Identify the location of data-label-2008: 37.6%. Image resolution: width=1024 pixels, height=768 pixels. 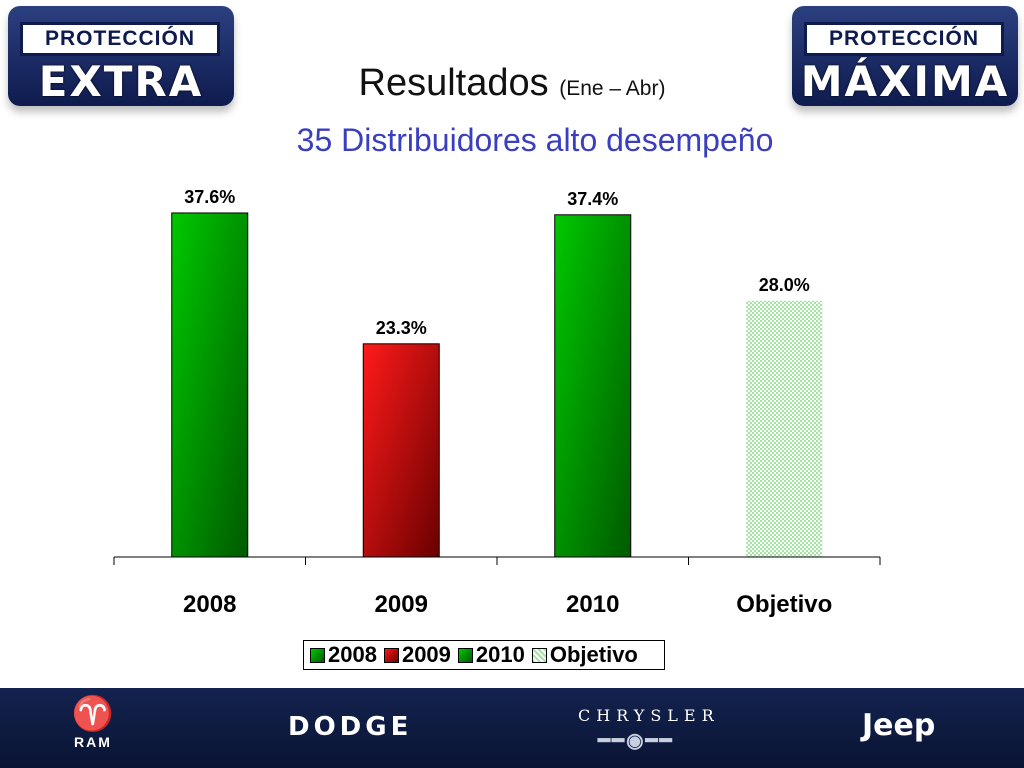
(209, 197).